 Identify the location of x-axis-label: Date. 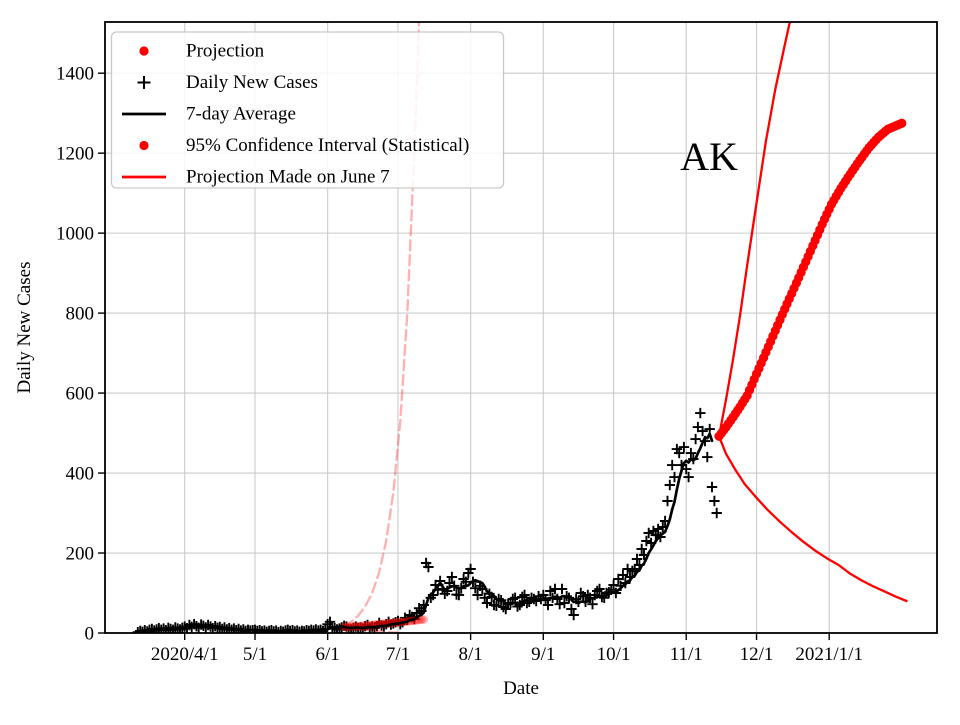
(521, 688).